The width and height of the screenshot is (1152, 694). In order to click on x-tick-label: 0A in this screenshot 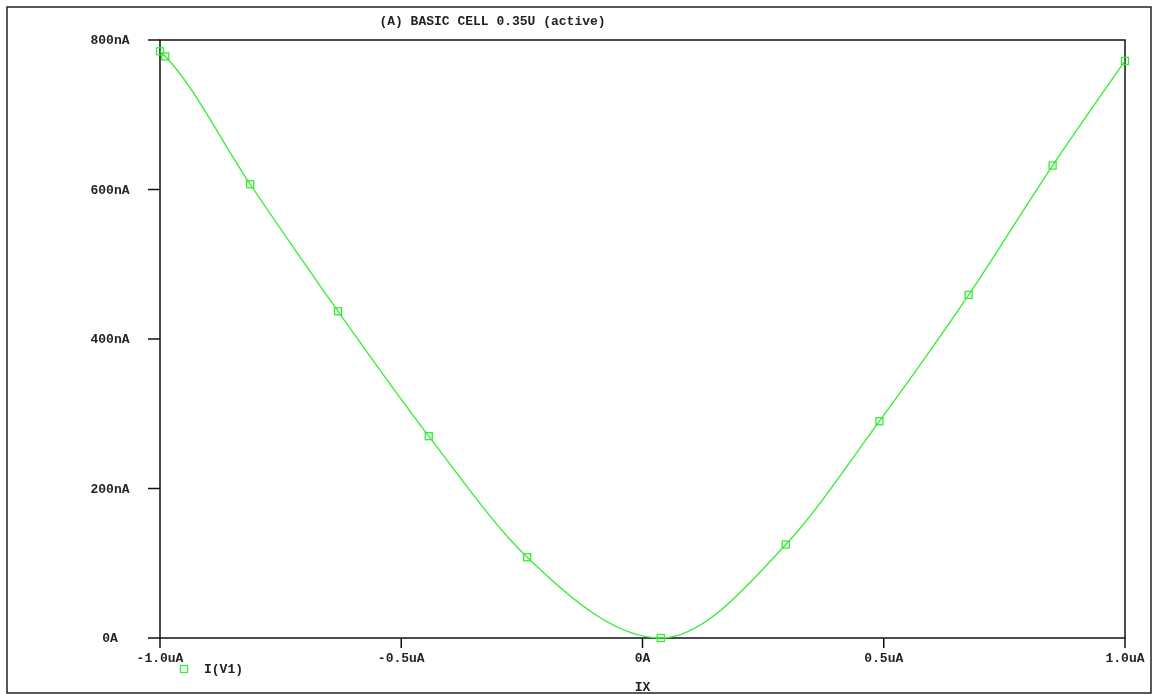, I will do `click(642, 658)`.